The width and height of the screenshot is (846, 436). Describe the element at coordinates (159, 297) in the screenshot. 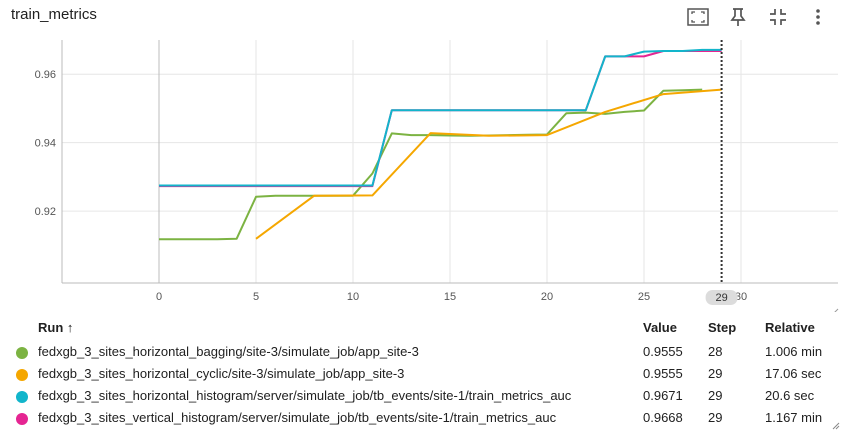

I see `x-tick-label: 0` at that location.